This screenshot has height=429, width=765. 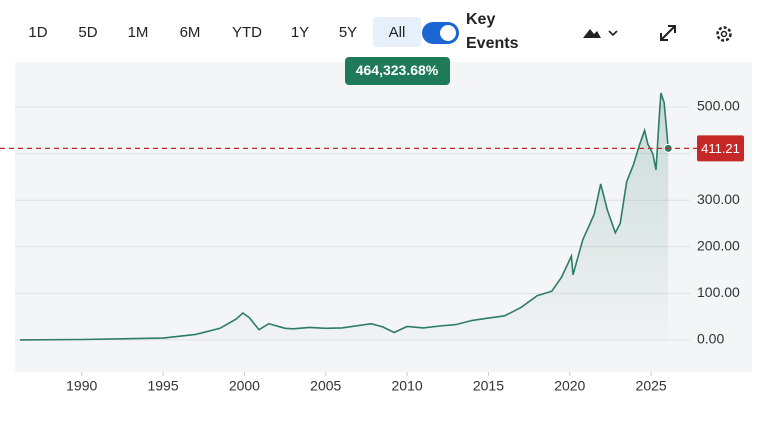 I want to click on key-events-label: Key Events, so click(x=492, y=31).